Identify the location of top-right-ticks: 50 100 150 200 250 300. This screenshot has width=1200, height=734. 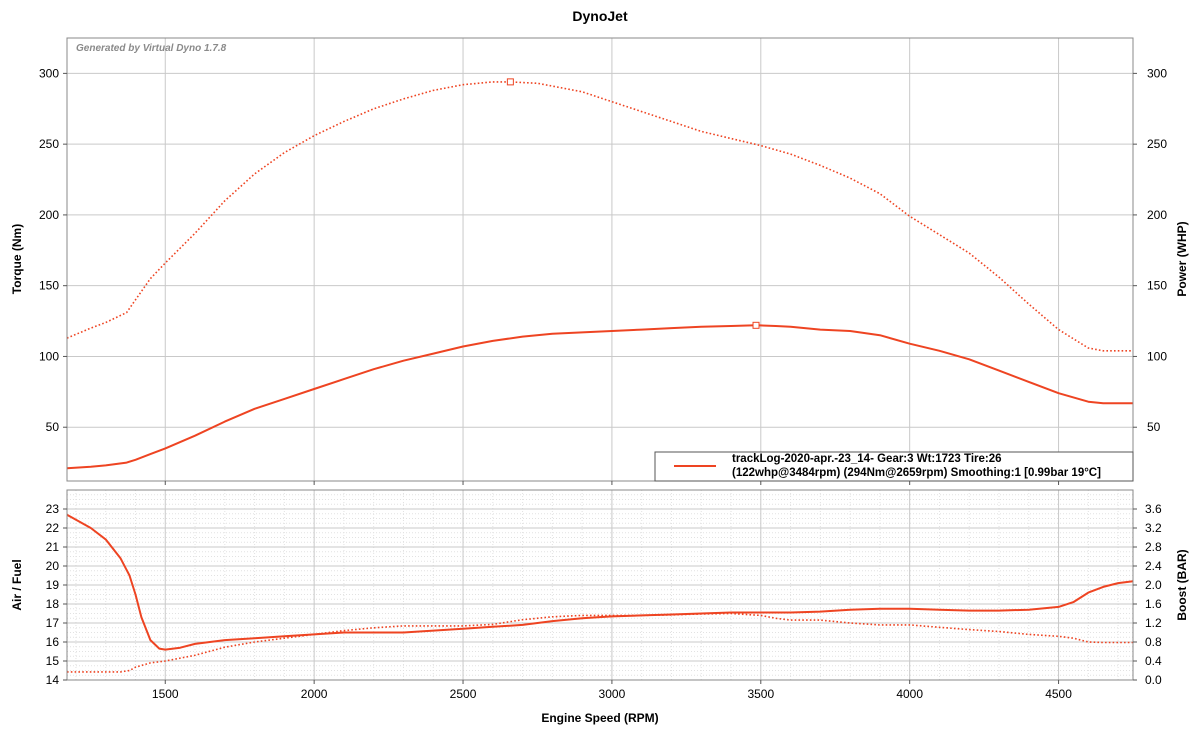
(1150, 250).